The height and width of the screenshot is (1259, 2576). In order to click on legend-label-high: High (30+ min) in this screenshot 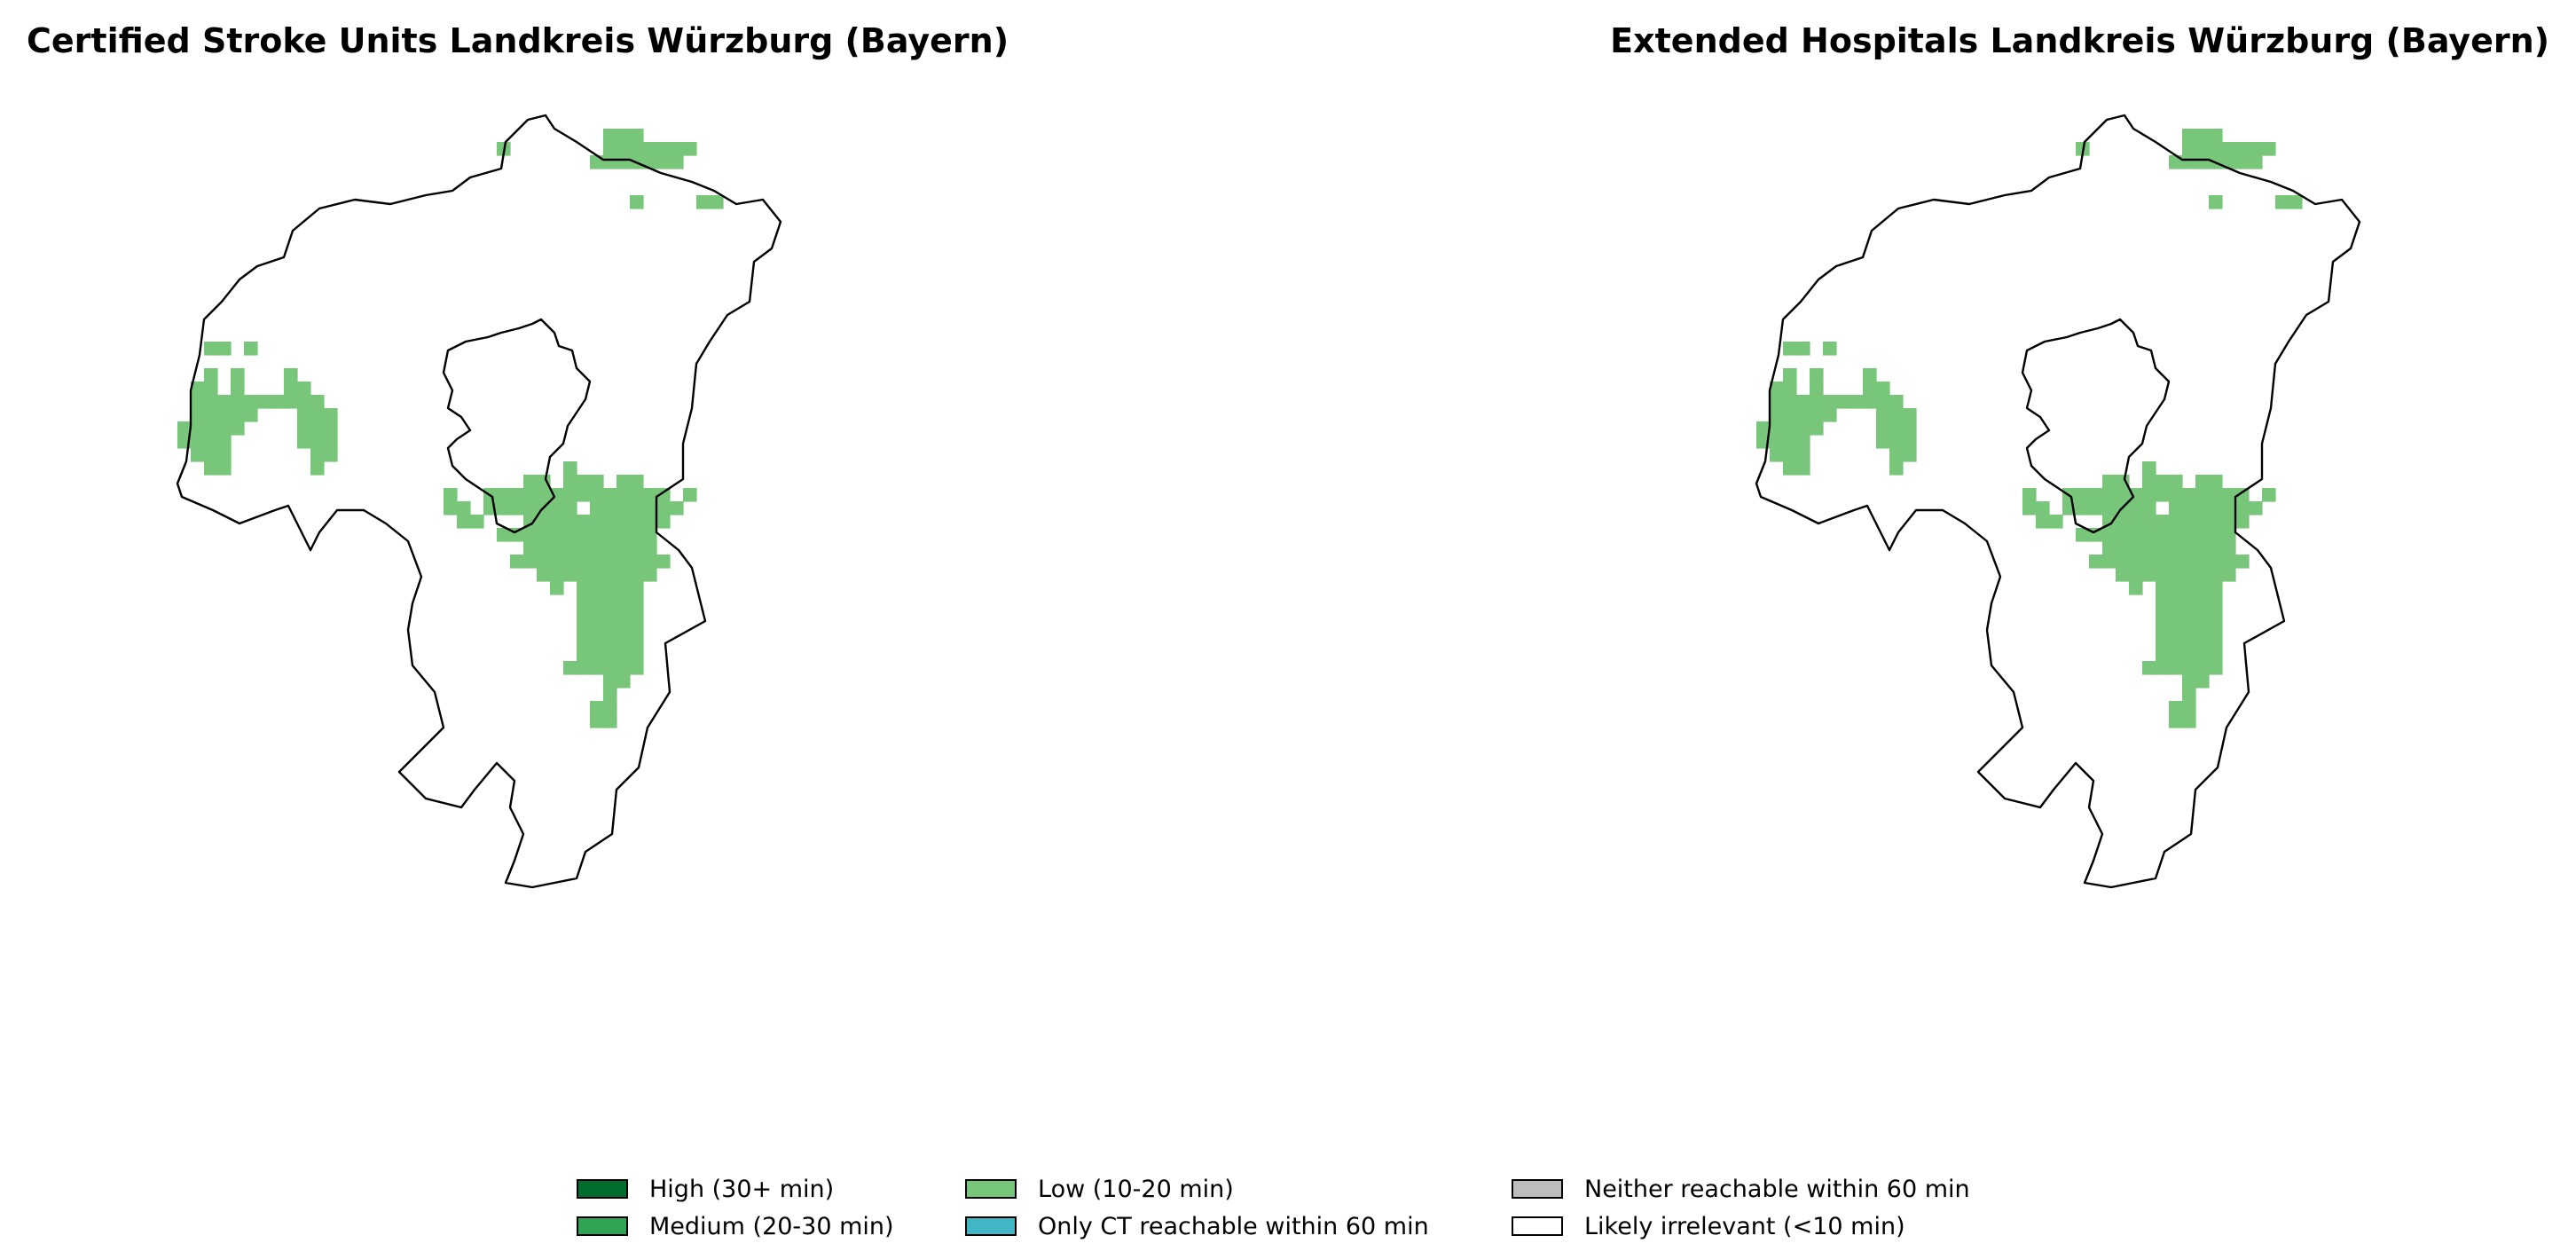, I will do `click(742, 1189)`.